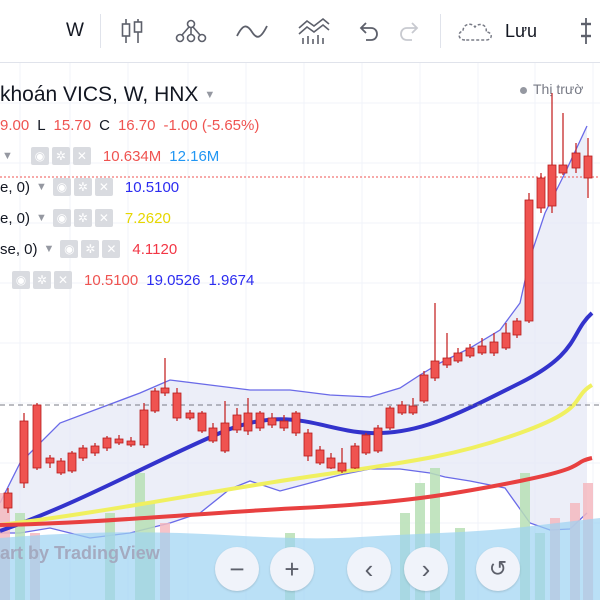  I want to click on plus-icon: +, so click(292, 568).